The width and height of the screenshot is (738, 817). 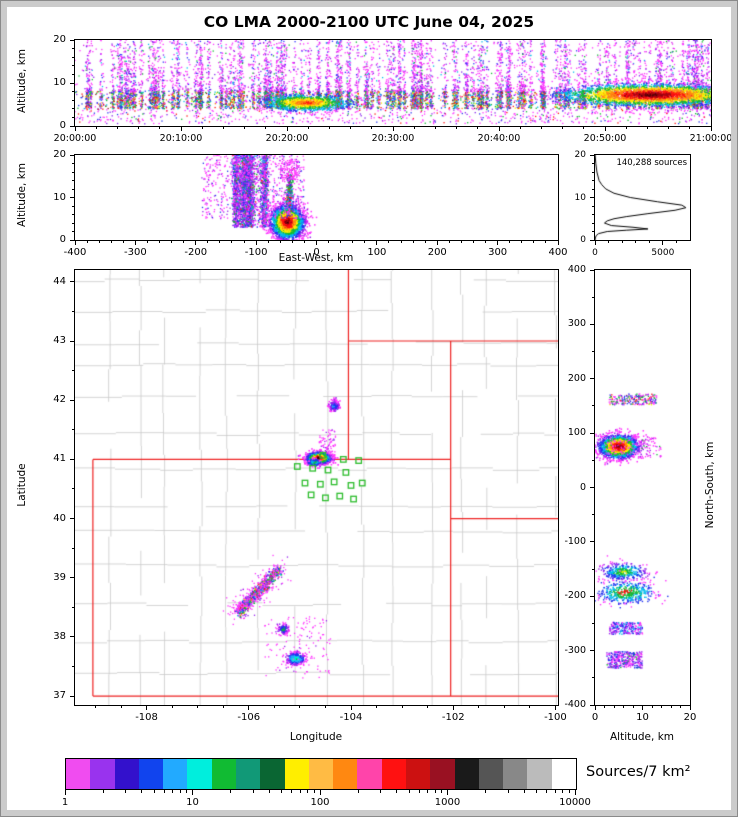 What do you see at coordinates (642, 487) in the screenshot?
I see `north-south-altitude-panel` at bounding box center [642, 487].